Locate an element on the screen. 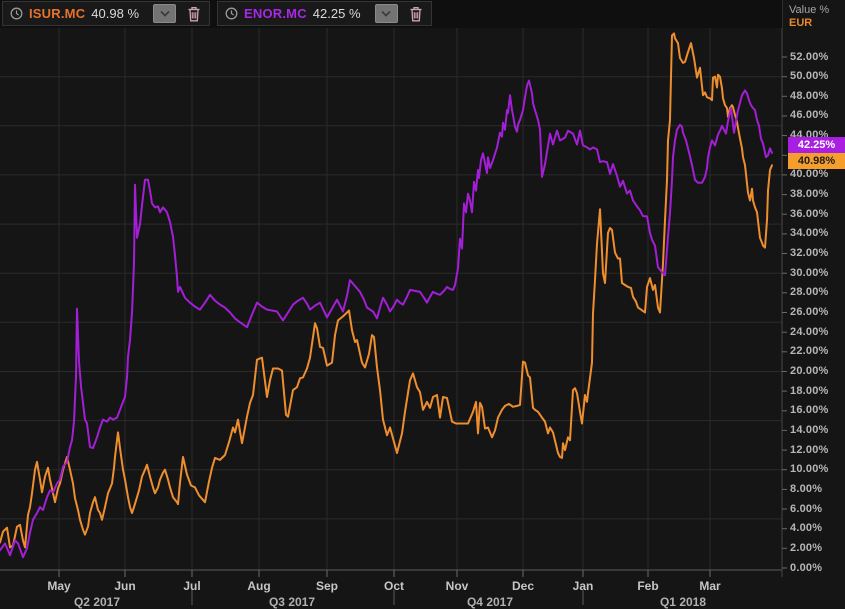 This screenshot has height=609, width=845. legend-chip-enor: ENOR.MC 42.25 % is located at coordinates (324, 13).